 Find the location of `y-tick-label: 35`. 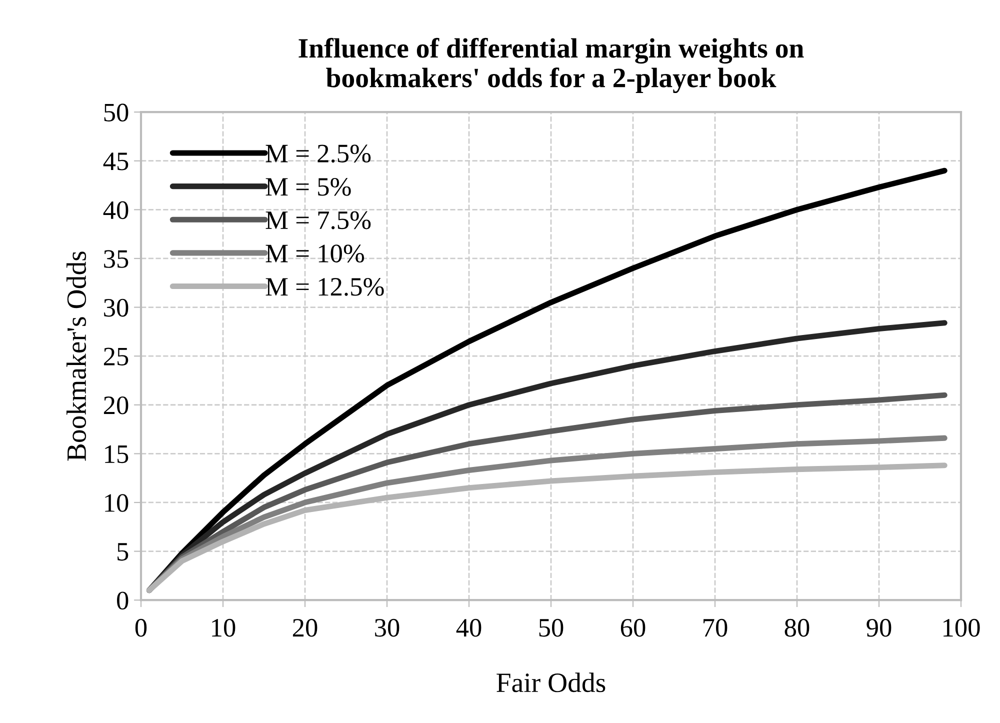

y-tick-label: 35 is located at coordinates (116, 259).